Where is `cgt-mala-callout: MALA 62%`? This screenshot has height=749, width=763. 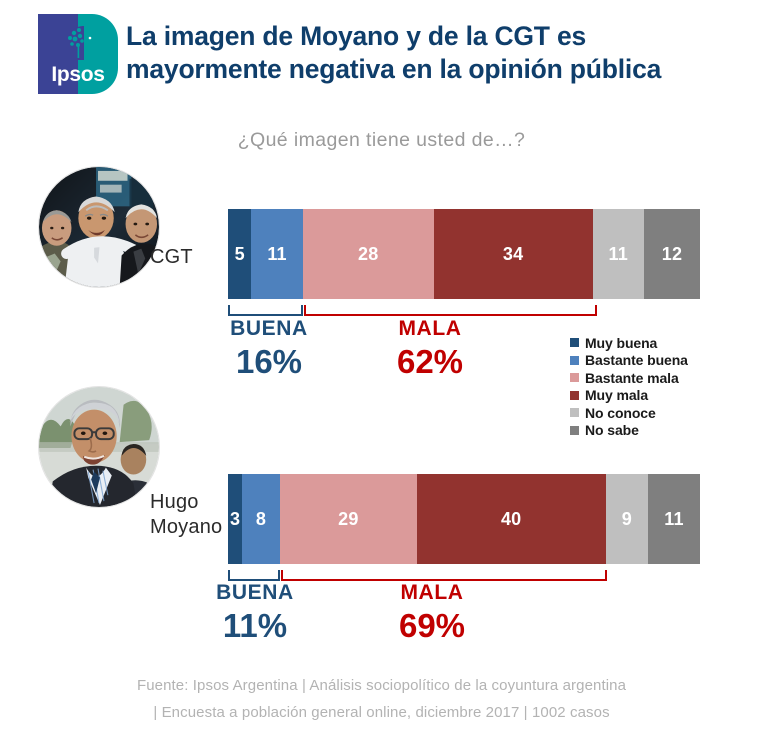
cgt-mala-callout: MALA 62% is located at coordinates (430, 349).